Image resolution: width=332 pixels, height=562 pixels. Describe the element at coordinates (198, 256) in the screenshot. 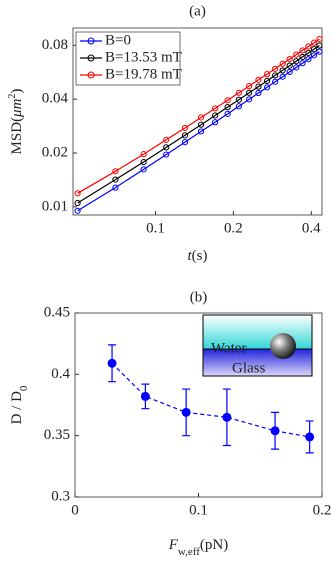

I see `x-axis-label: t(s)` at that location.